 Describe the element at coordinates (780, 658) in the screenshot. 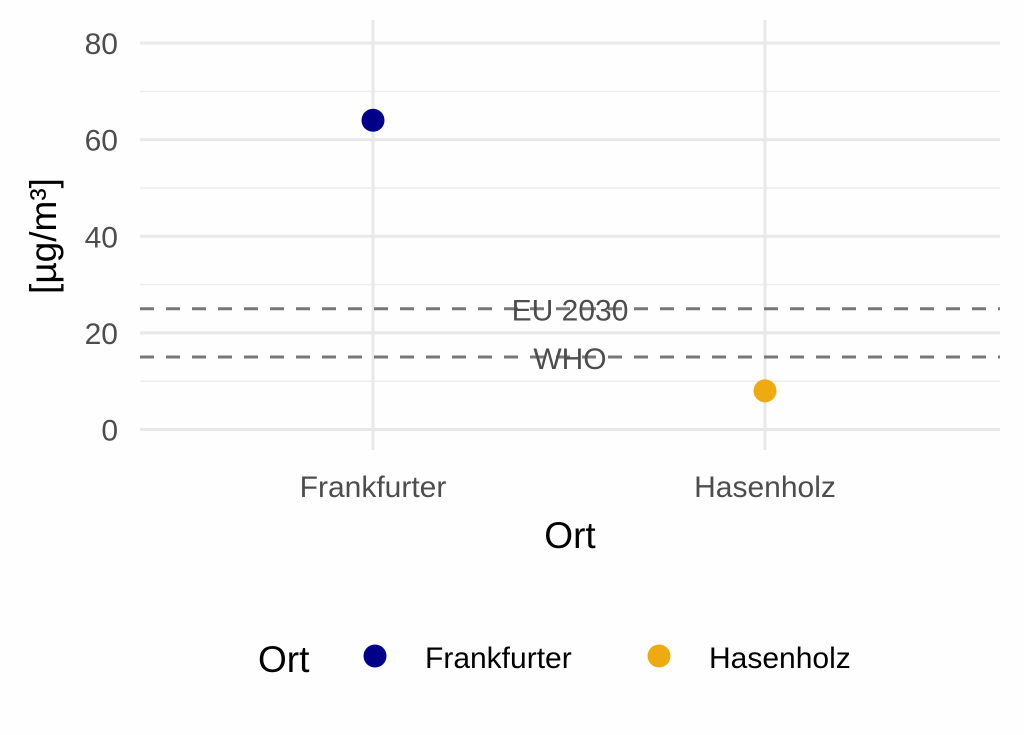

I see `legend-label: Hasenholz` at that location.